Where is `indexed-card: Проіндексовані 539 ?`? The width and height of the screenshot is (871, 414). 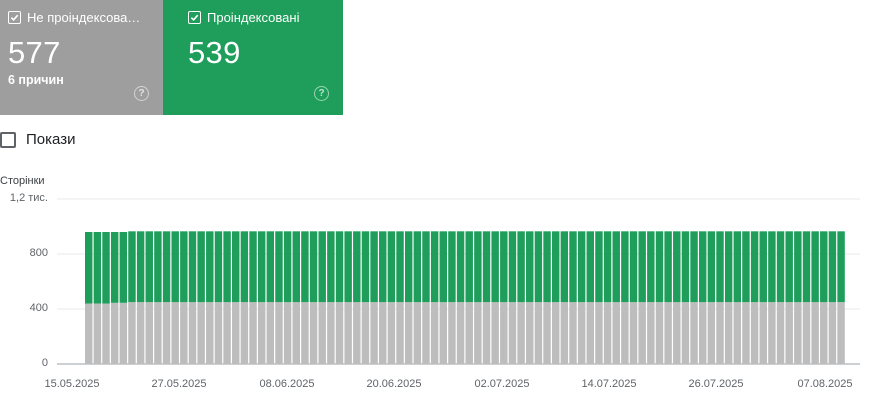
indexed-card: Проіндексовані 539 ? is located at coordinates (253, 57).